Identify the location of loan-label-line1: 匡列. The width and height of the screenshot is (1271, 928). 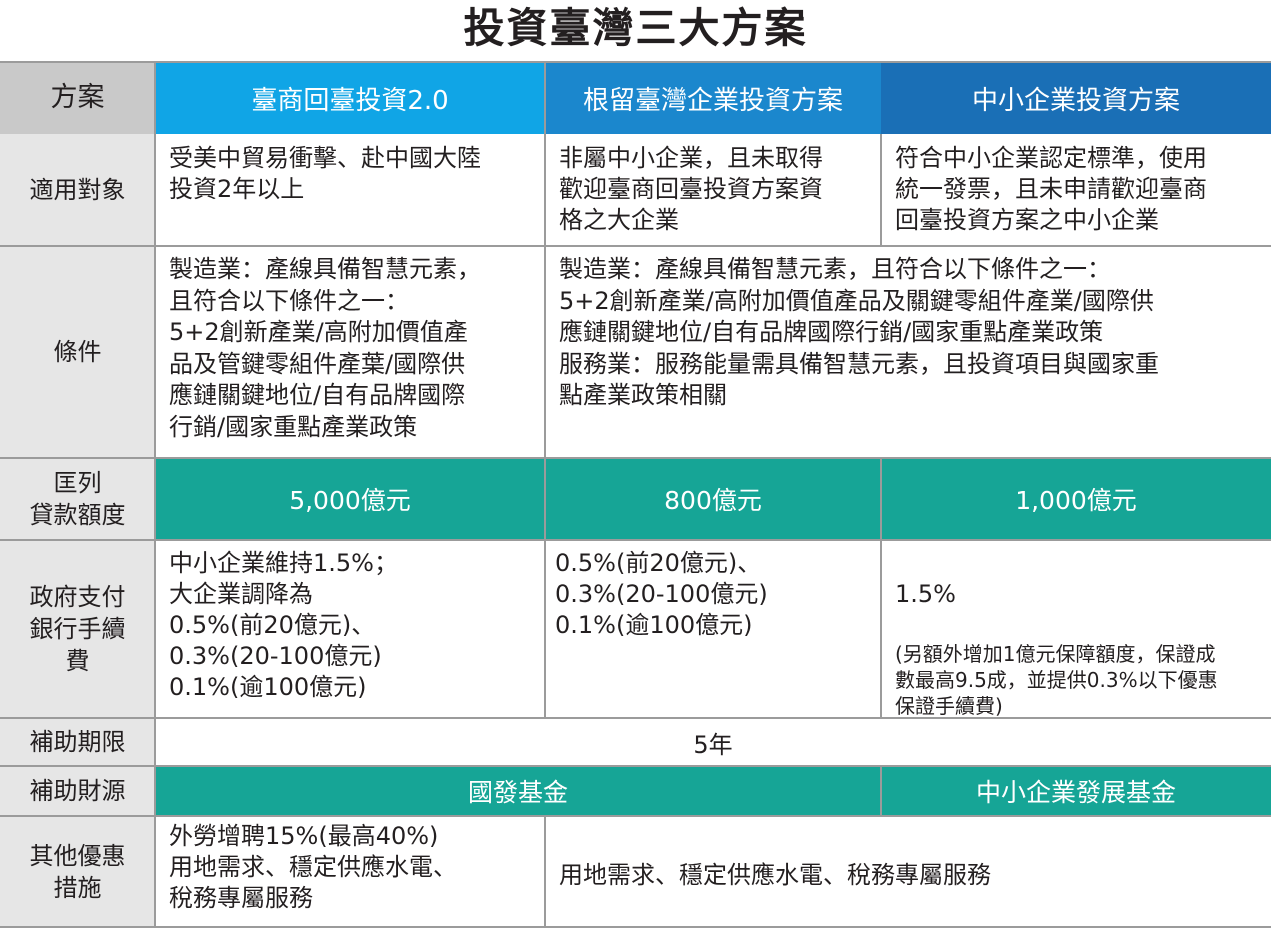
(77, 483).